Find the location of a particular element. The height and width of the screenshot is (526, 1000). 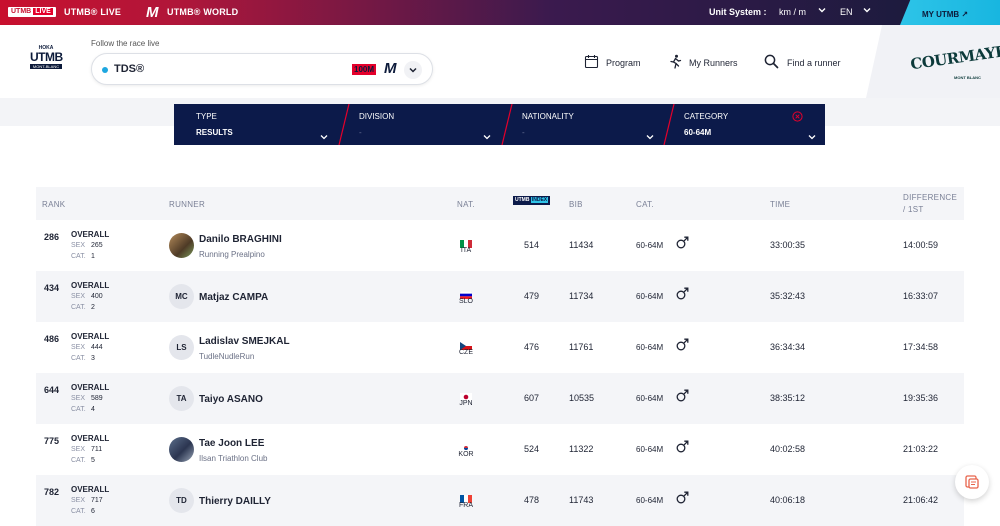

my-utmb-arrow-icon: ↗ is located at coordinates (965, 14).